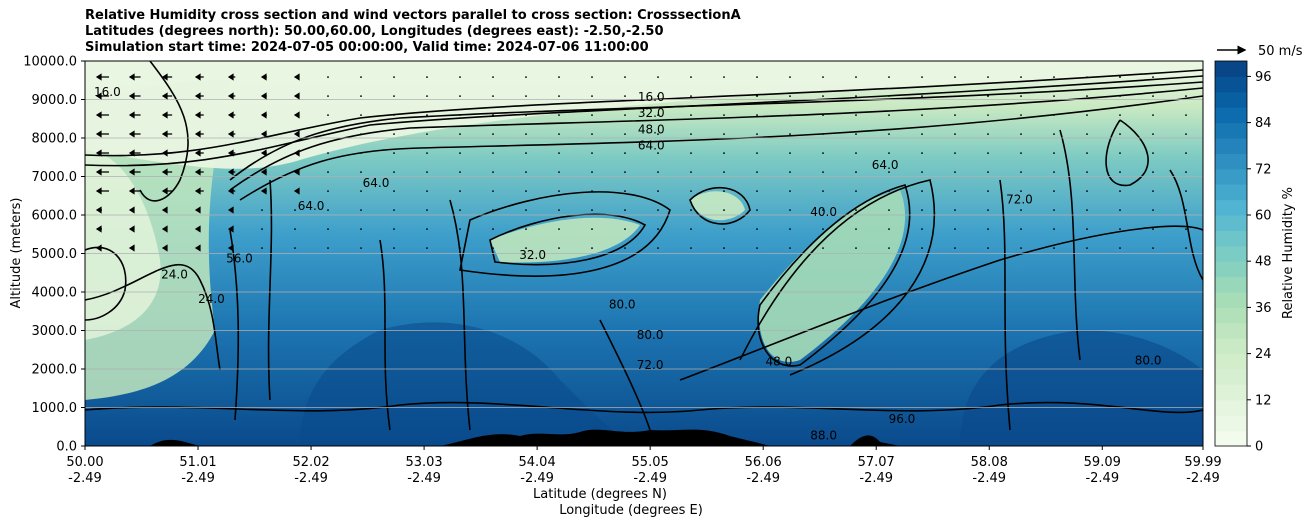  Describe the element at coordinates (55, 408) in the screenshot. I see `y-tick-label: 1000.0` at that location.